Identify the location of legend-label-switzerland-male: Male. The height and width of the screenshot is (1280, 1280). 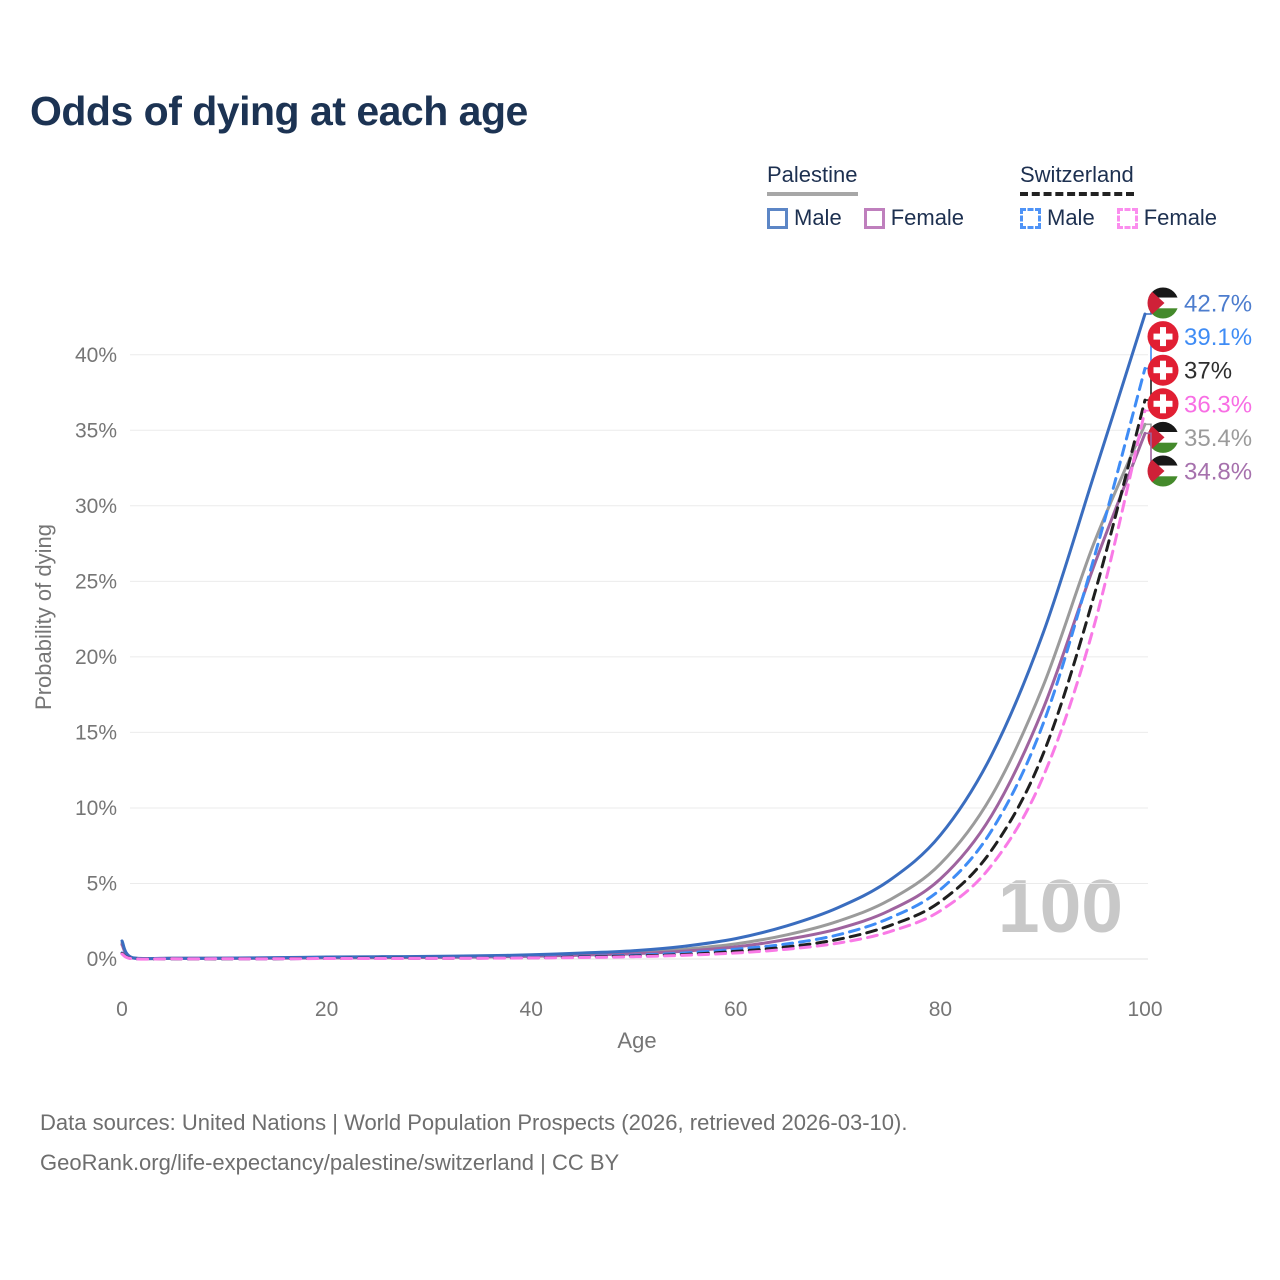
(1071, 217).